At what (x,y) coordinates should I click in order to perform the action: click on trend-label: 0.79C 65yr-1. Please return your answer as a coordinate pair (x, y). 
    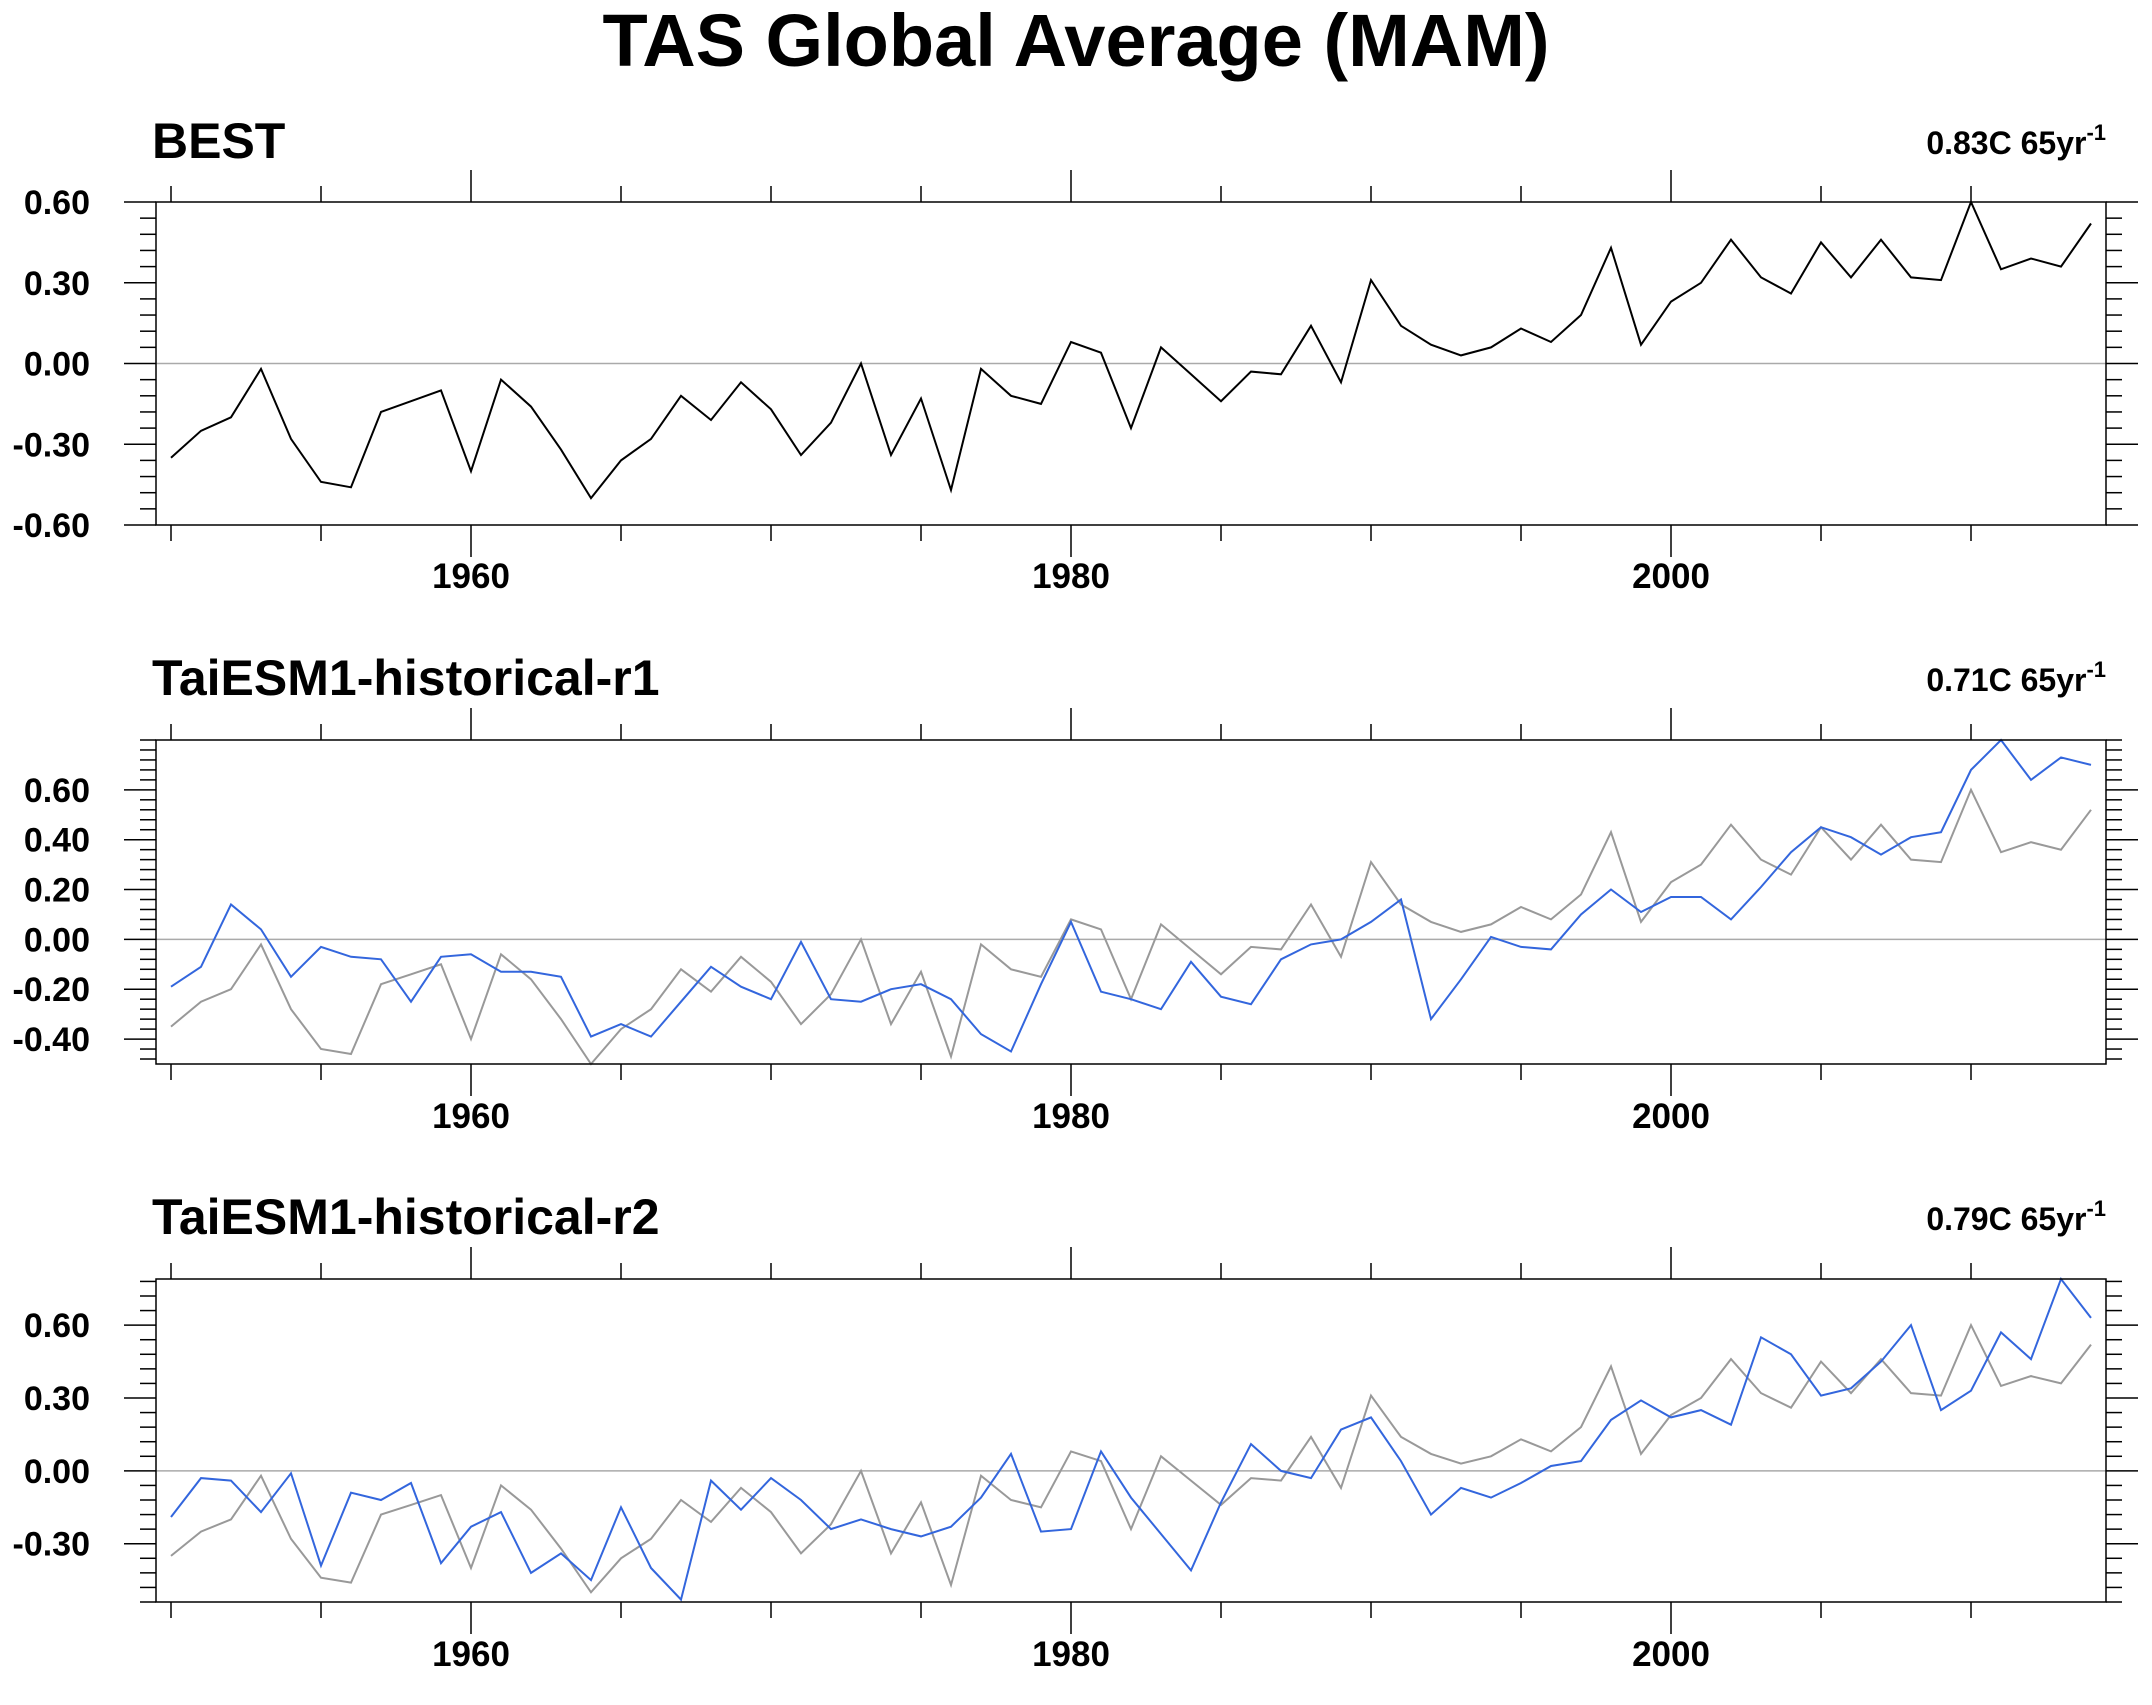
    Looking at the image, I should click on (2016, 1216).